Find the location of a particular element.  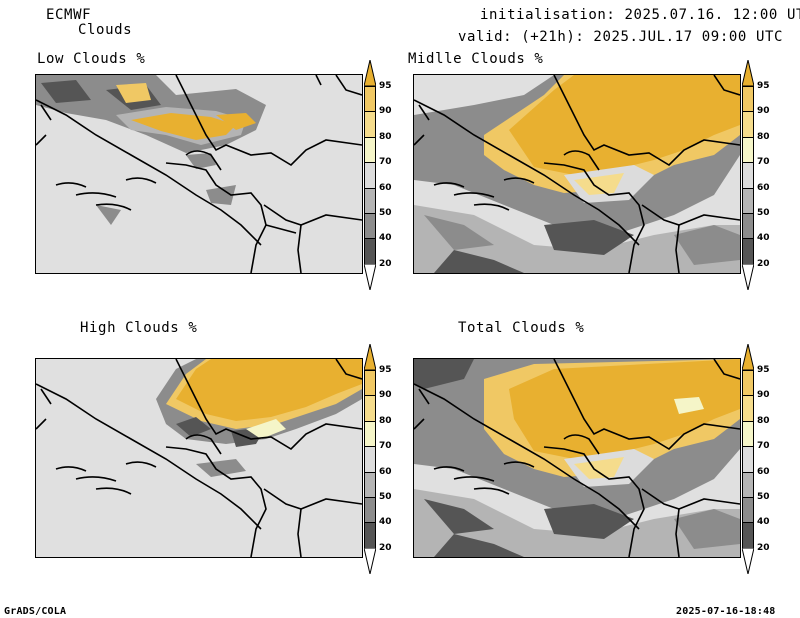

map-panel-high is located at coordinates (199, 458).